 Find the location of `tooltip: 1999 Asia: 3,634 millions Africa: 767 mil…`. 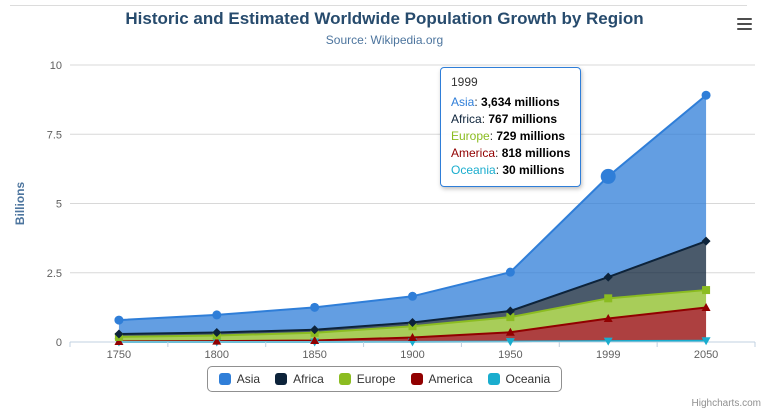

tooltip: 1999 Asia: 3,634 millions Africa: 767 mil… is located at coordinates (511, 127).